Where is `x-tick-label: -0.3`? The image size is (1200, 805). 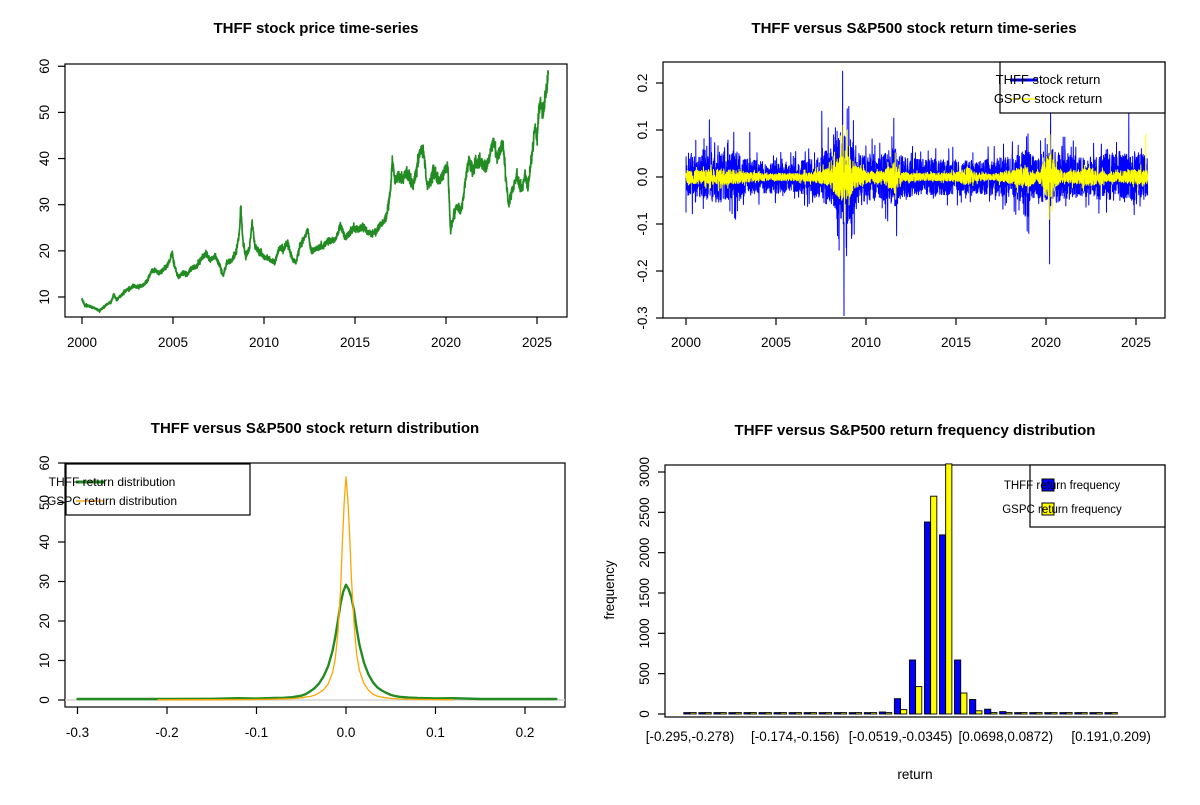
x-tick-label: -0.3 is located at coordinates (77, 732).